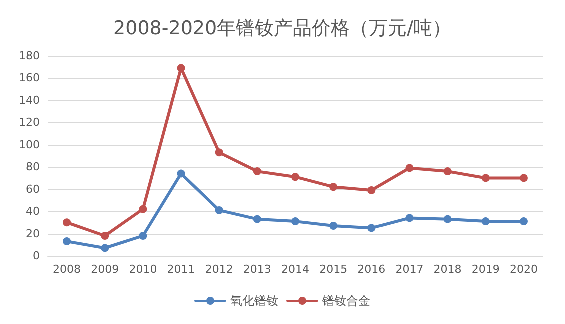 The height and width of the screenshot is (324, 565). I want to click on y-tick-label: 80, so click(33, 167).